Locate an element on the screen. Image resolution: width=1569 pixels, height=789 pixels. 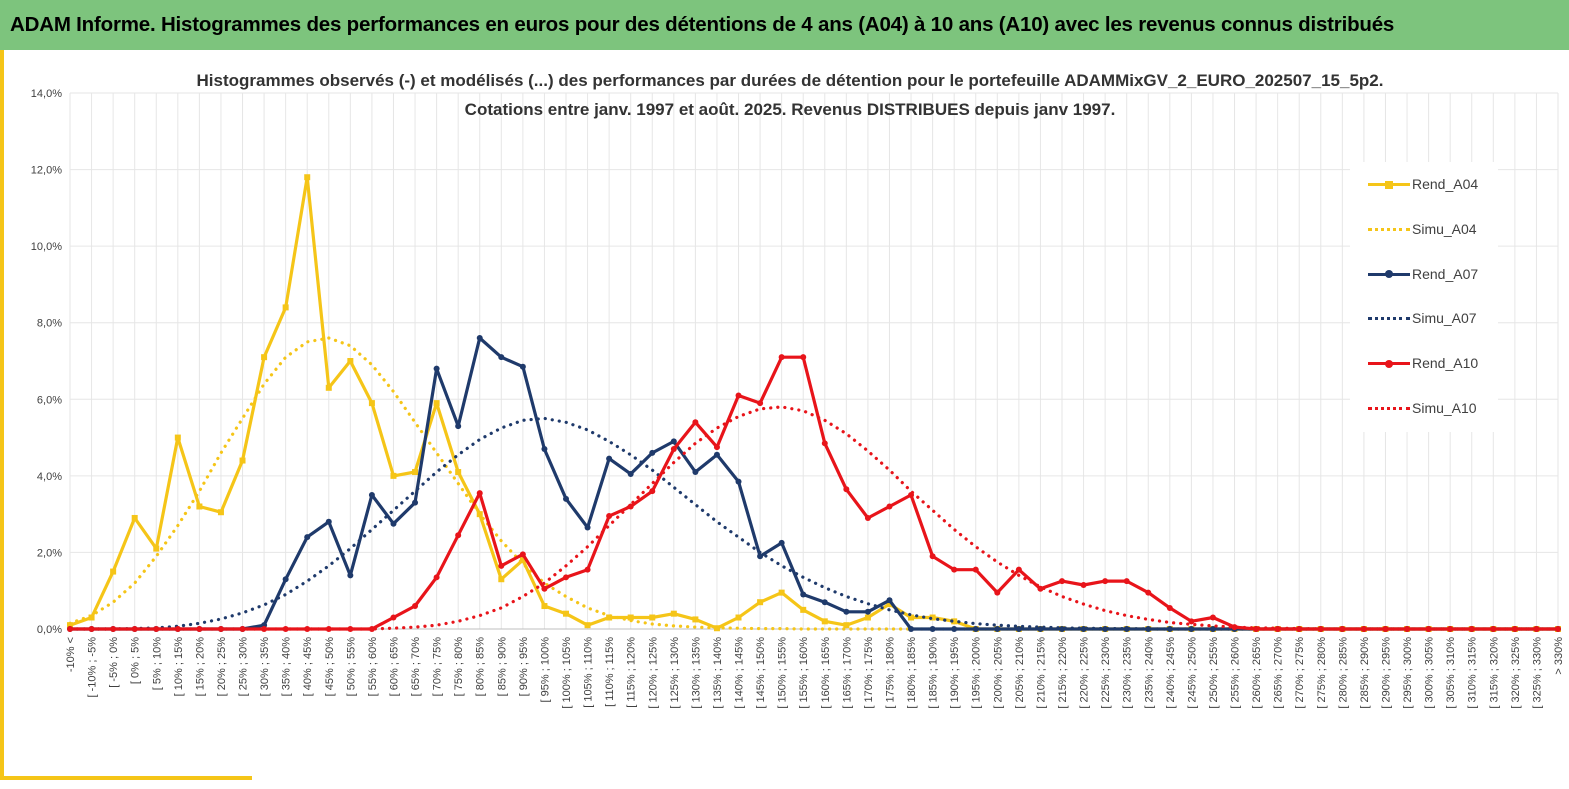
y-tick-label: 6,0% is located at coordinates (49, 400).